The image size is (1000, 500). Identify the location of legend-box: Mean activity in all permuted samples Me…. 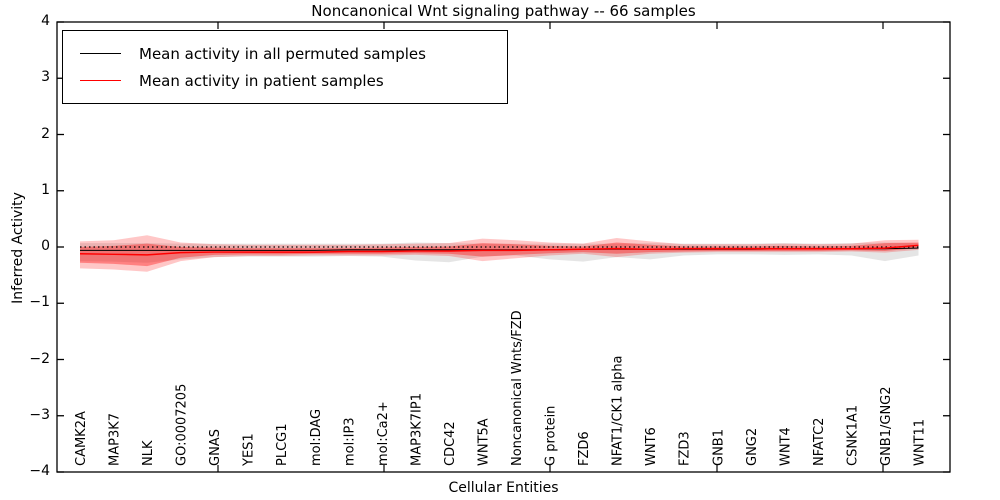
(285, 67).